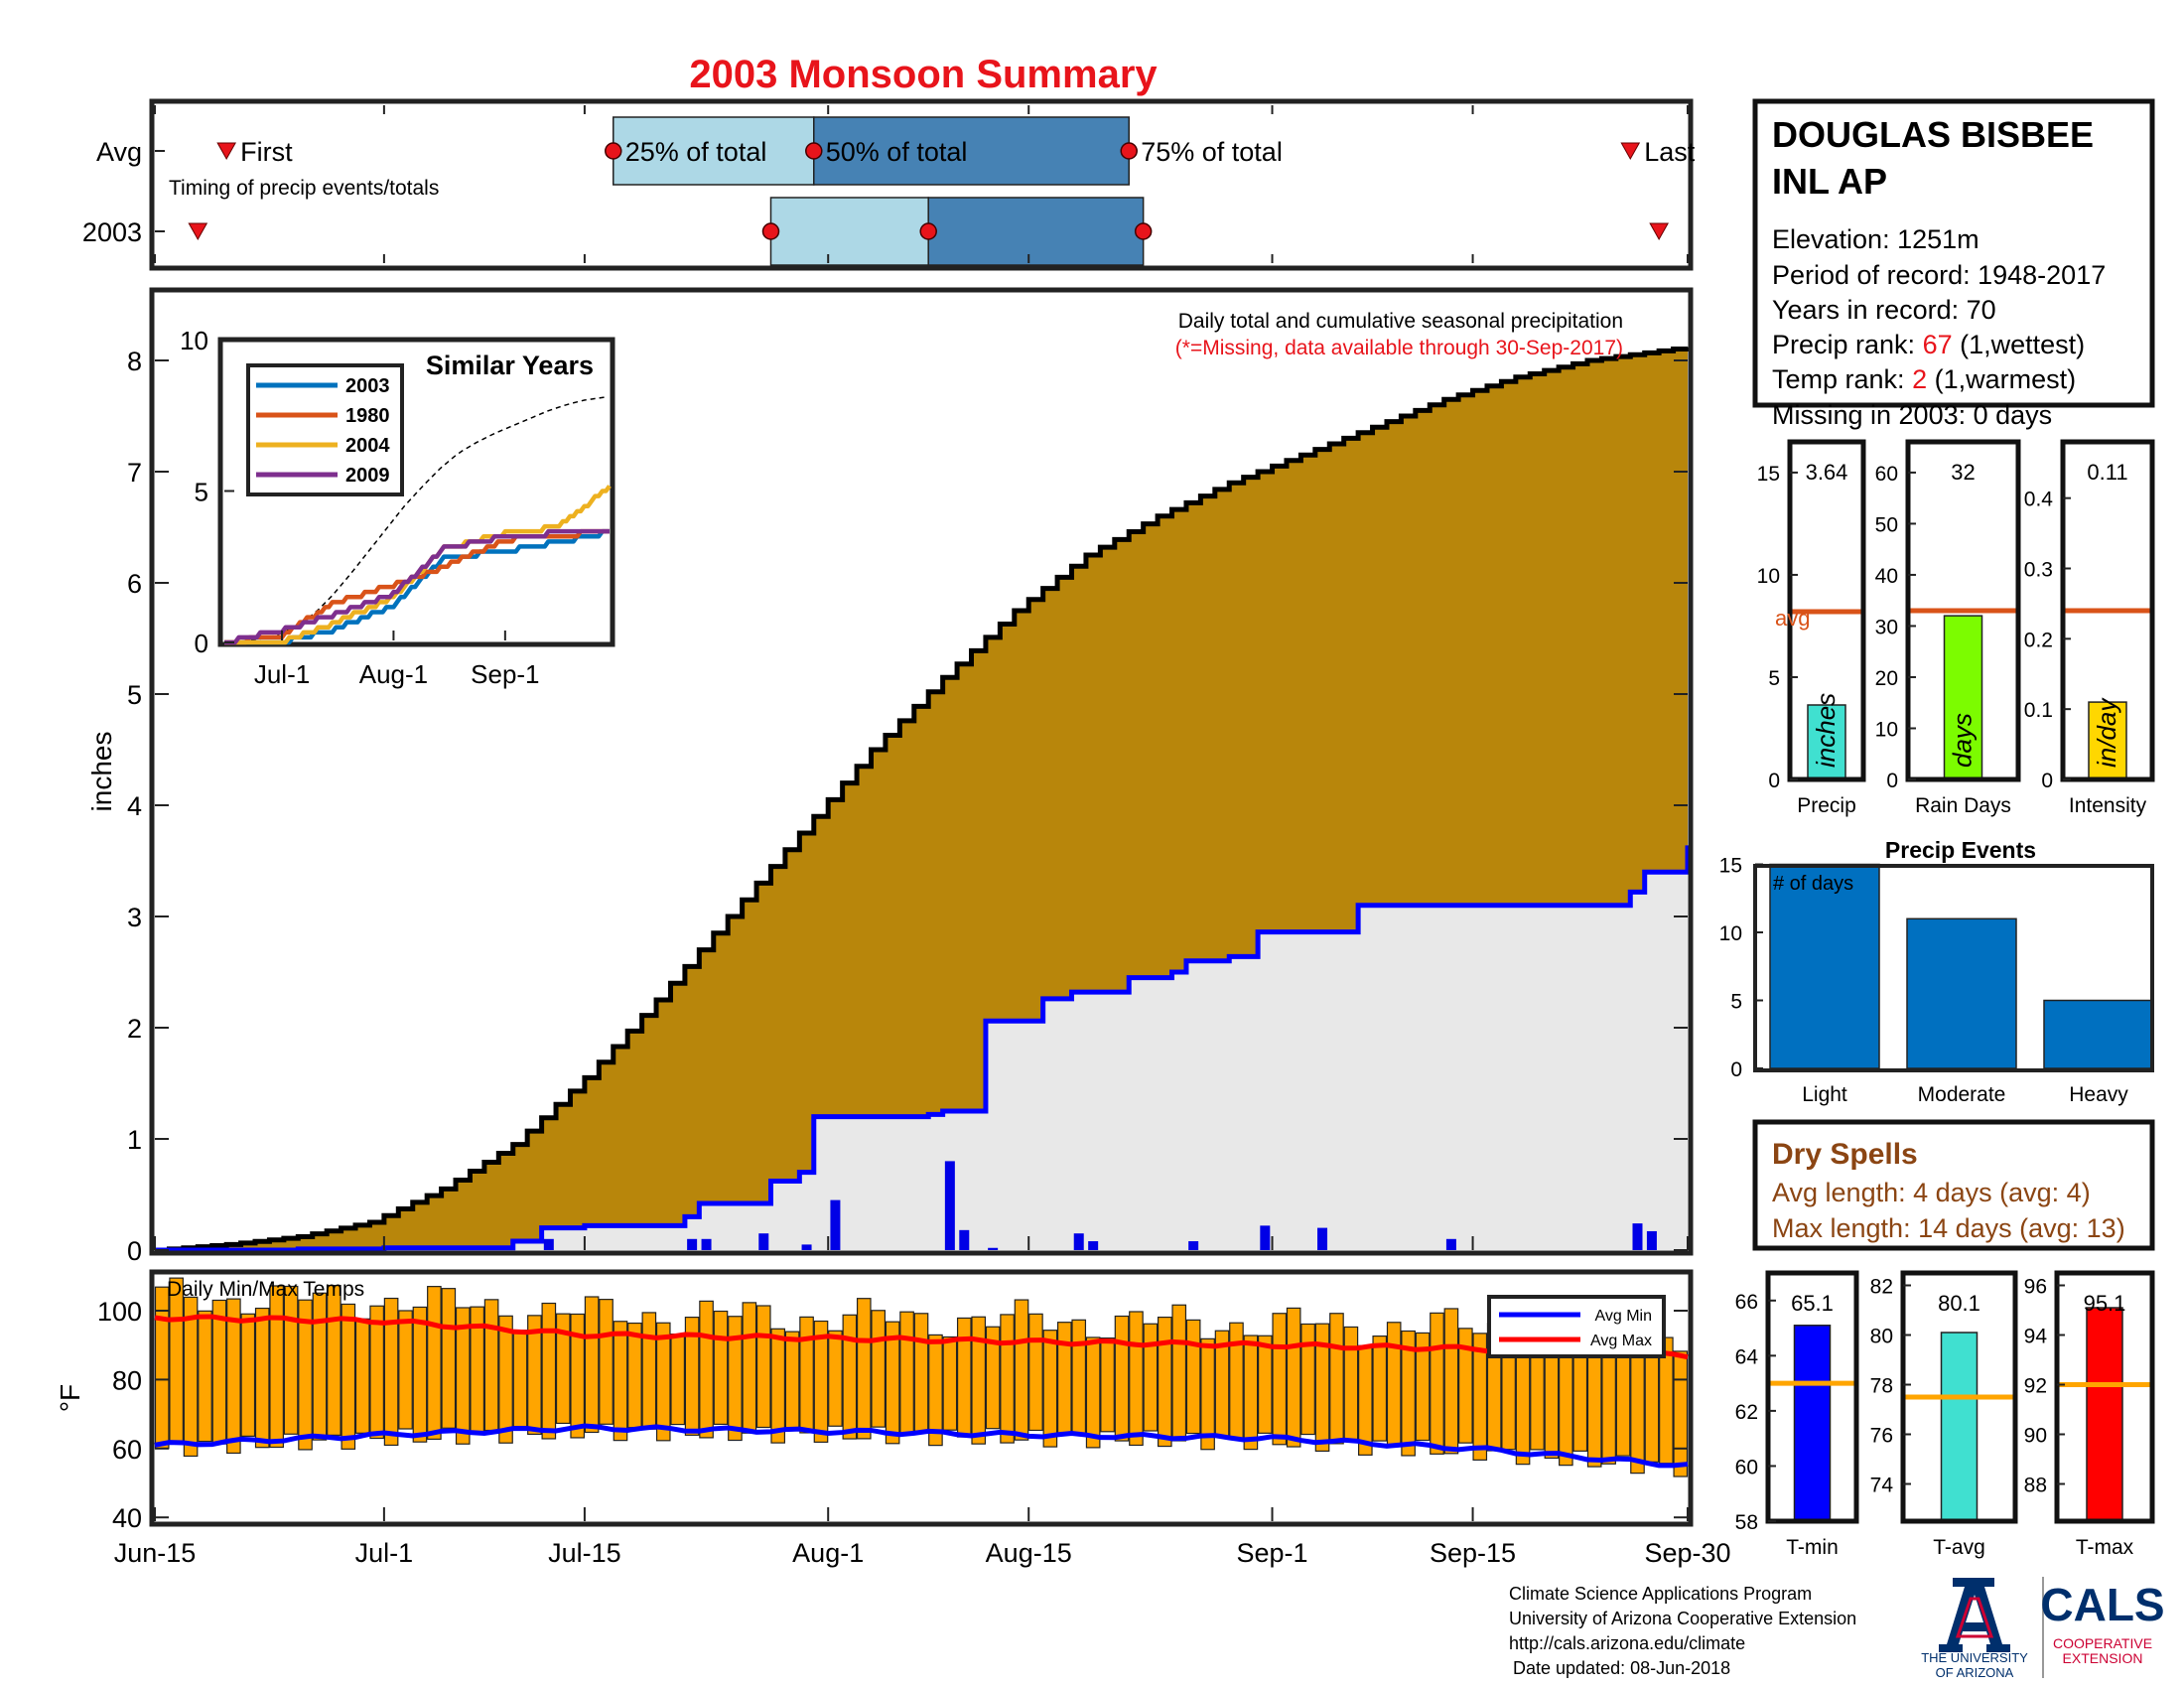 Image resolution: width=2184 pixels, height=1688 pixels. I want to click on tmin-panel: 65.1 58 60 62 64 66 T-min, so click(1797, 1414).